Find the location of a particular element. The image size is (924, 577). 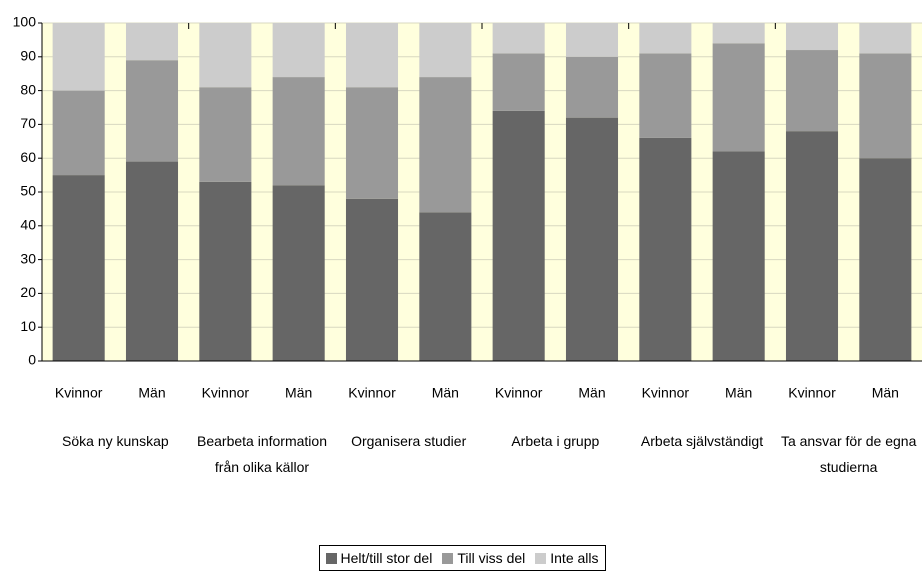

y-tick-label: 30 is located at coordinates (28, 258).